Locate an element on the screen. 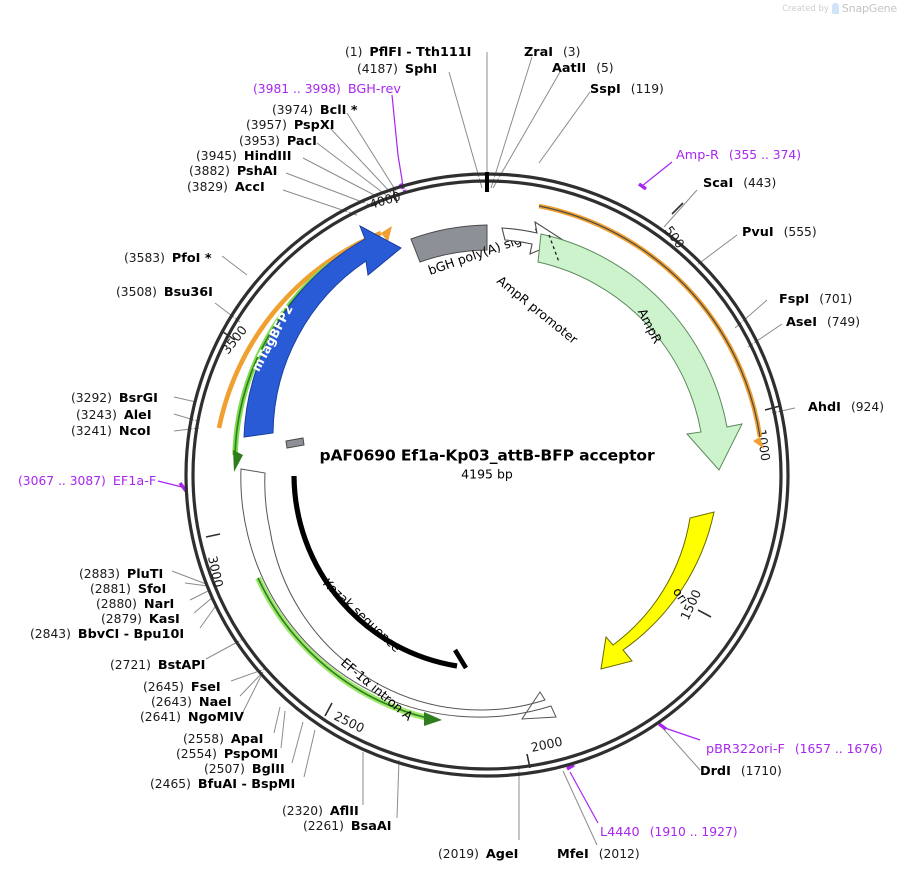  feature-ampr: AmpR is located at coordinates (640, 352).